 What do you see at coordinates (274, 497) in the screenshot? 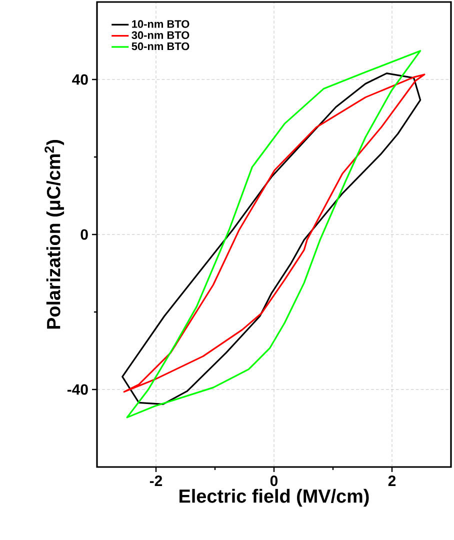
I see `x-axis-title: Electric field (MV/cm)` at bounding box center [274, 497].